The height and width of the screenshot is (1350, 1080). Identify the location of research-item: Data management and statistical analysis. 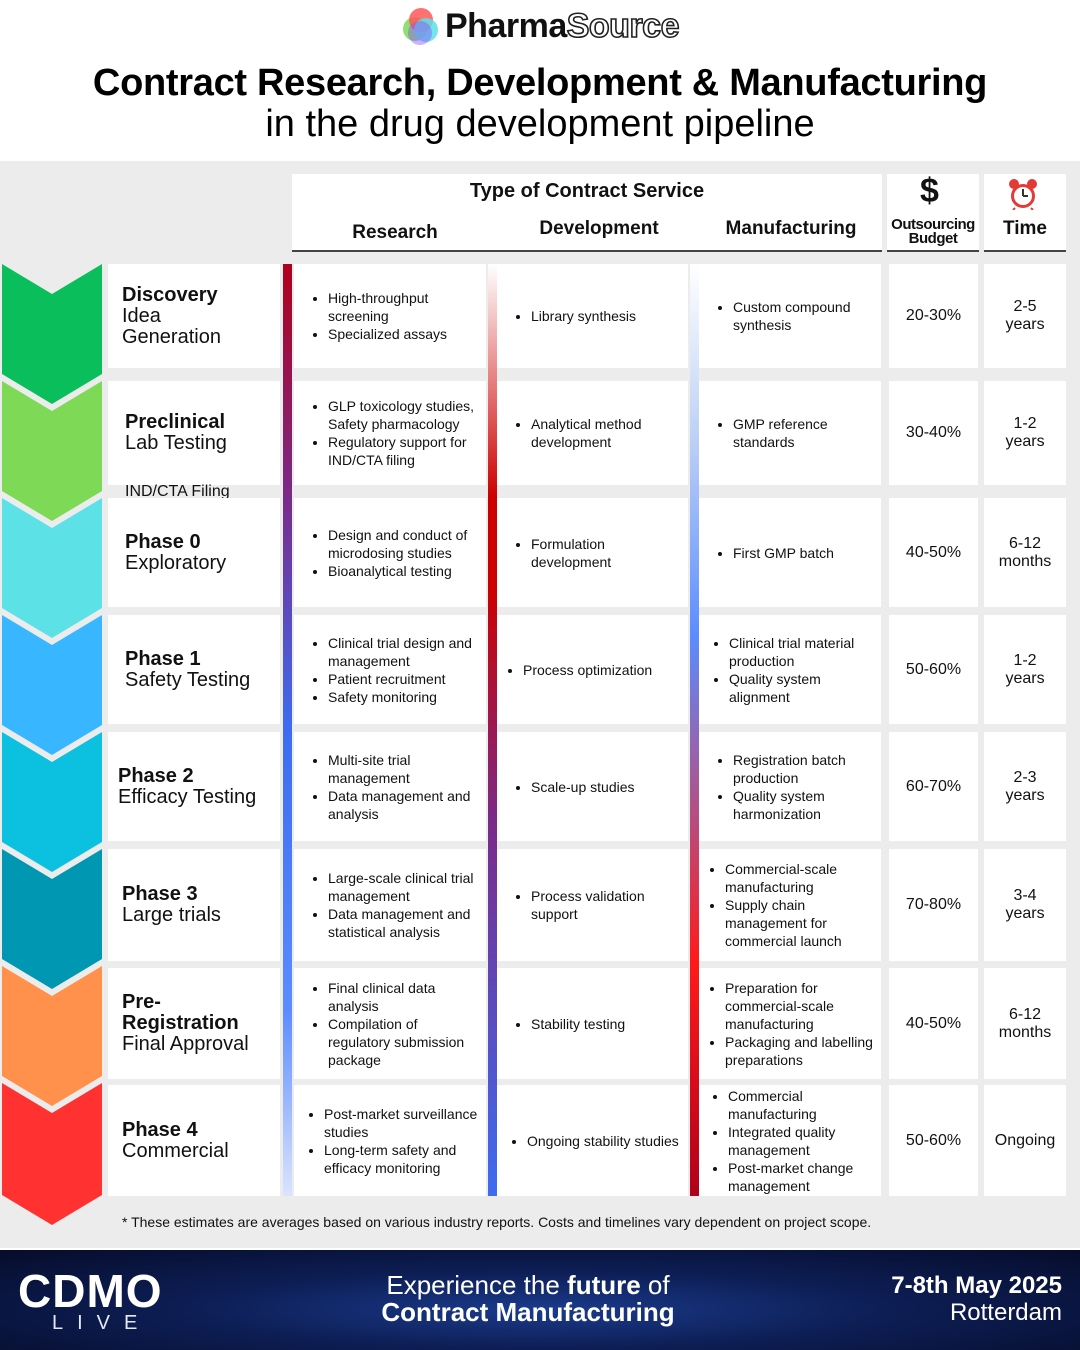
(404, 923).